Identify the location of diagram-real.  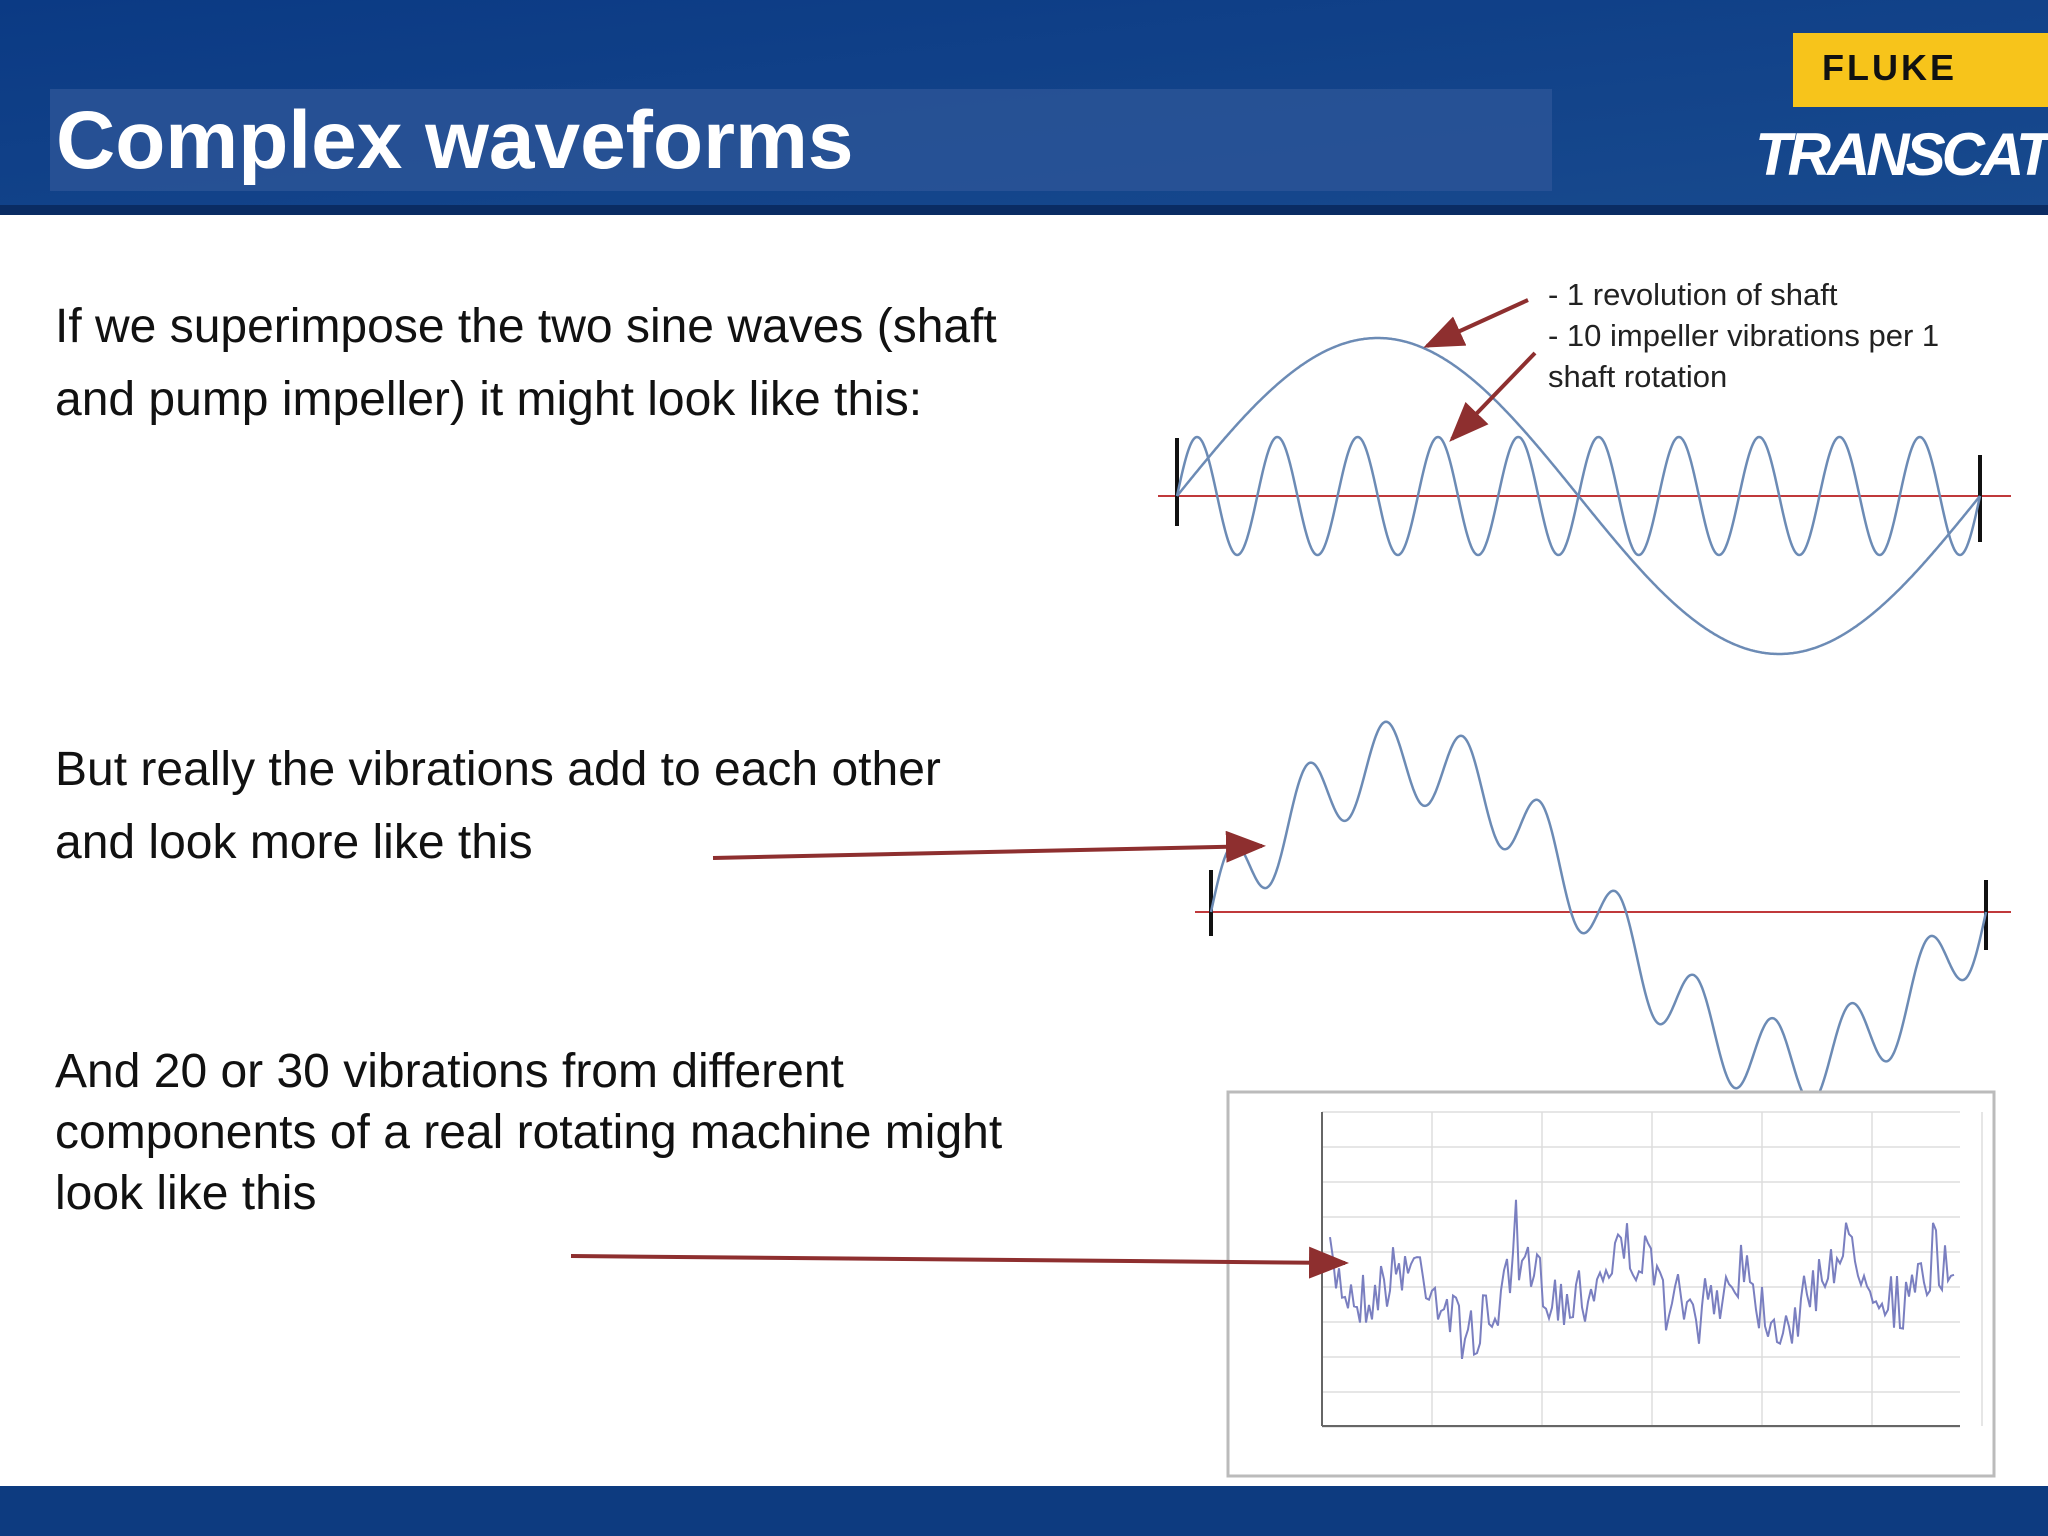
(1611, 1284).